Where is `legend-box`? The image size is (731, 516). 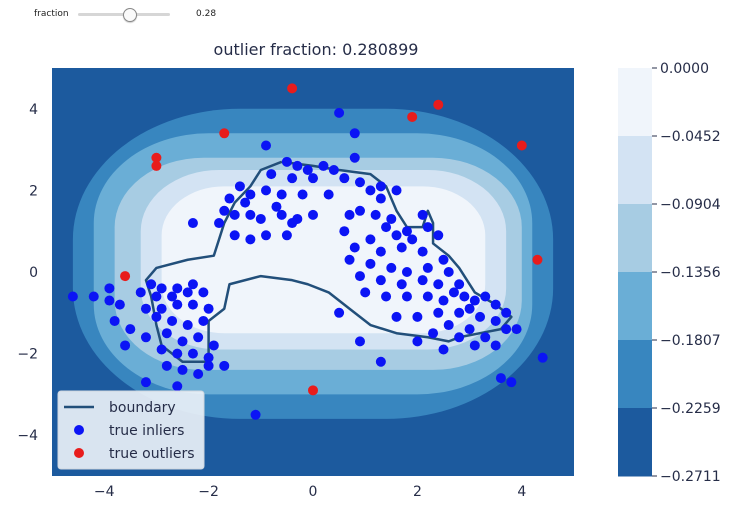
legend-box is located at coordinates (131, 430).